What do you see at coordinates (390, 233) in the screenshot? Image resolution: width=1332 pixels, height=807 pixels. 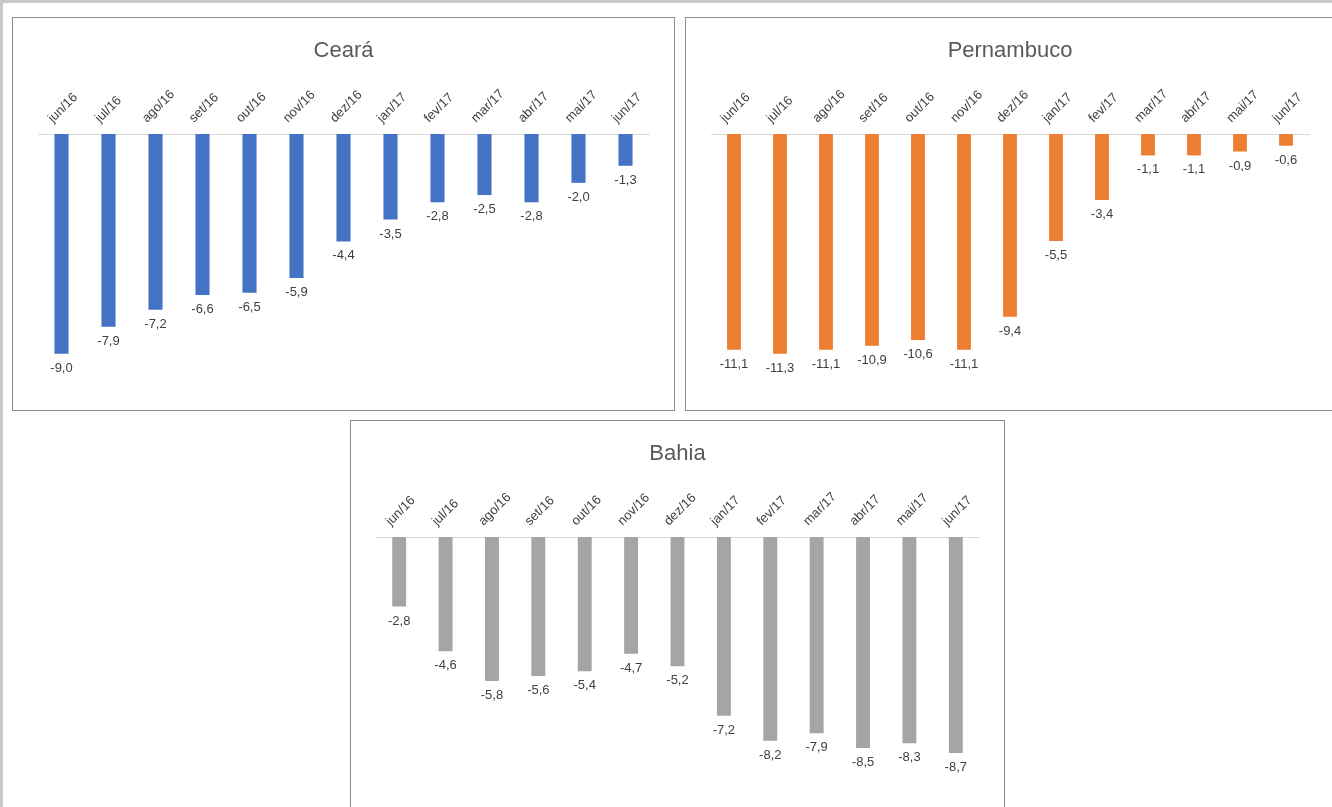 I see `data-label: -3,5` at bounding box center [390, 233].